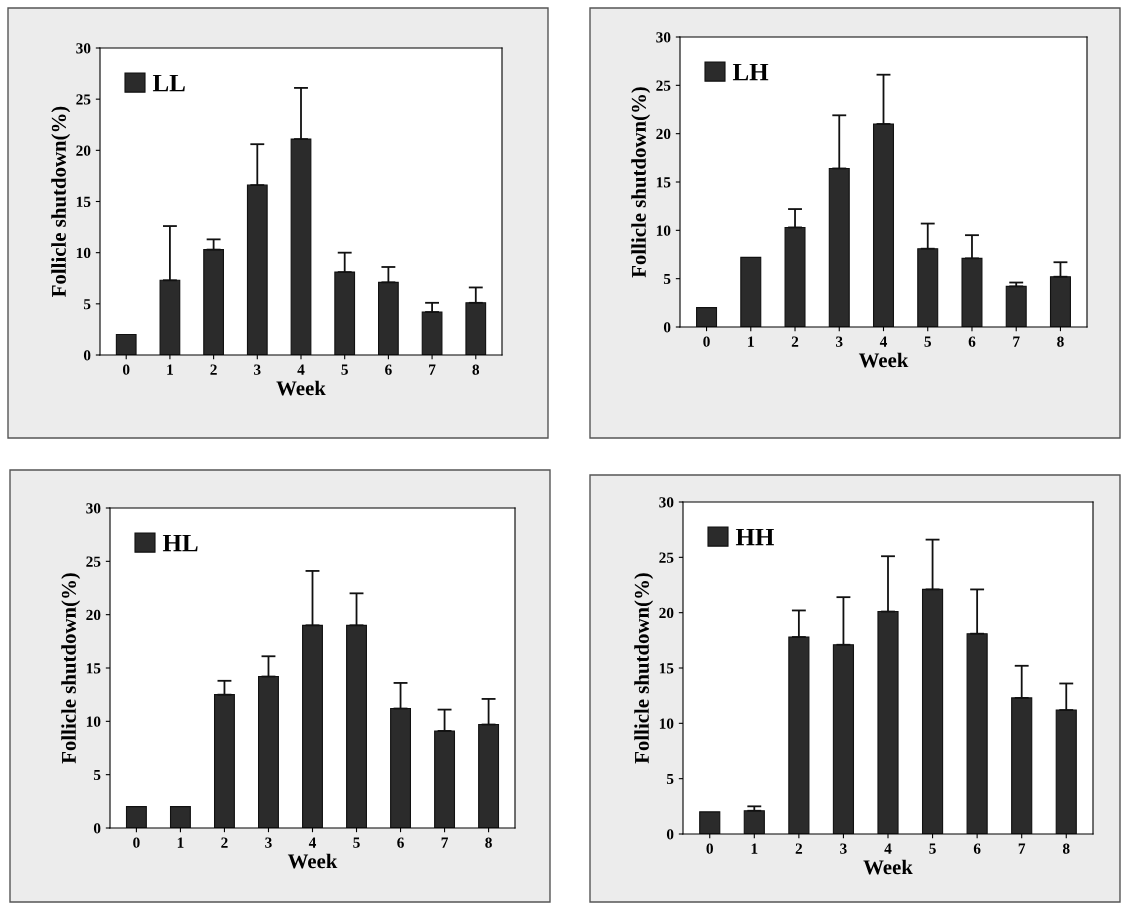 Image resolution: width=1121 pixels, height=904 pixels. Describe the element at coordinates (754, 537) in the screenshot. I see `legend-label: HH` at that location.